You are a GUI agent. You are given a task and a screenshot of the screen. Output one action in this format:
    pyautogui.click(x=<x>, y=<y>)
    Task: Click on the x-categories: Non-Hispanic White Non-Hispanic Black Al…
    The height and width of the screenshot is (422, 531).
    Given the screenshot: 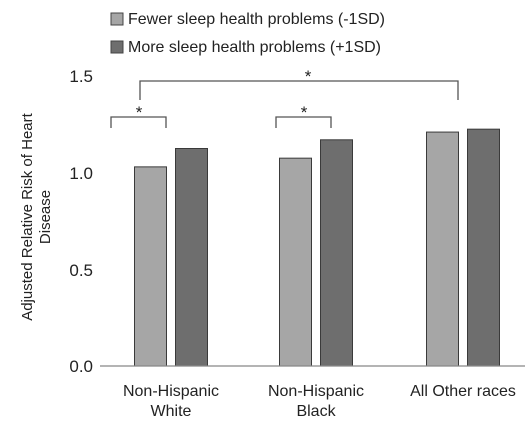 What is the action you would take?
    pyautogui.click(x=319, y=401)
    